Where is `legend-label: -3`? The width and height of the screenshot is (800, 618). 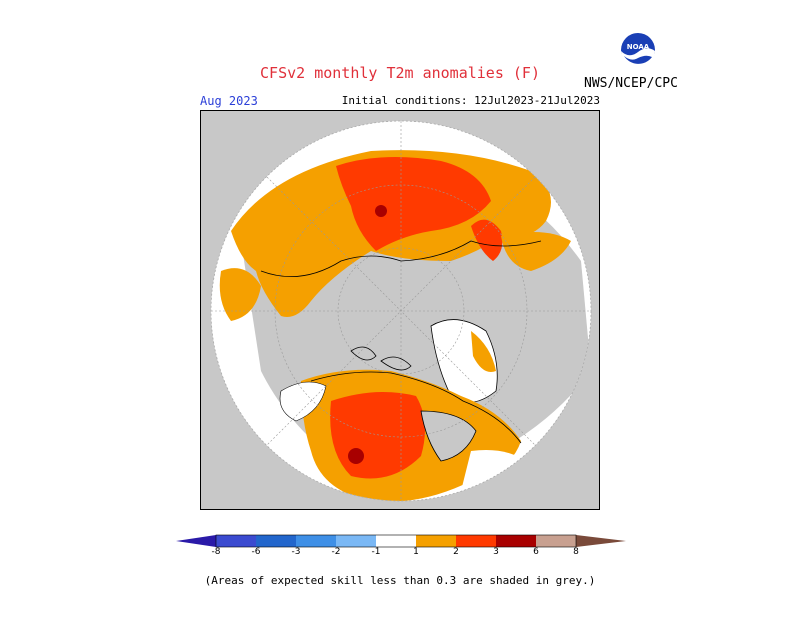
legend-label: -3 is located at coordinates (296, 552).